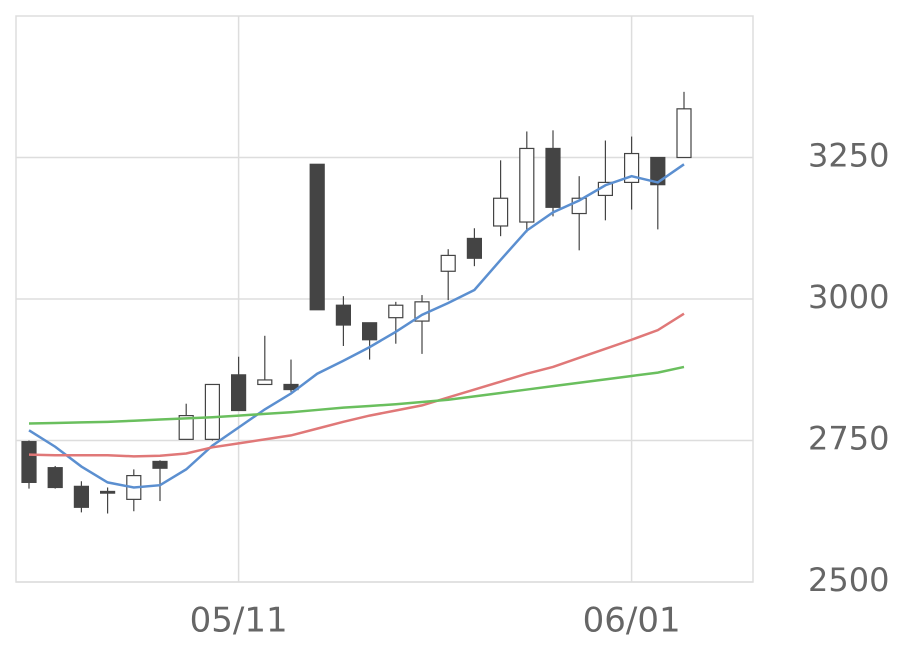 Image resolution: width=920 pixels, height=669 pixels. I want to click on y-tick-label: 2750, so click(848, 439).